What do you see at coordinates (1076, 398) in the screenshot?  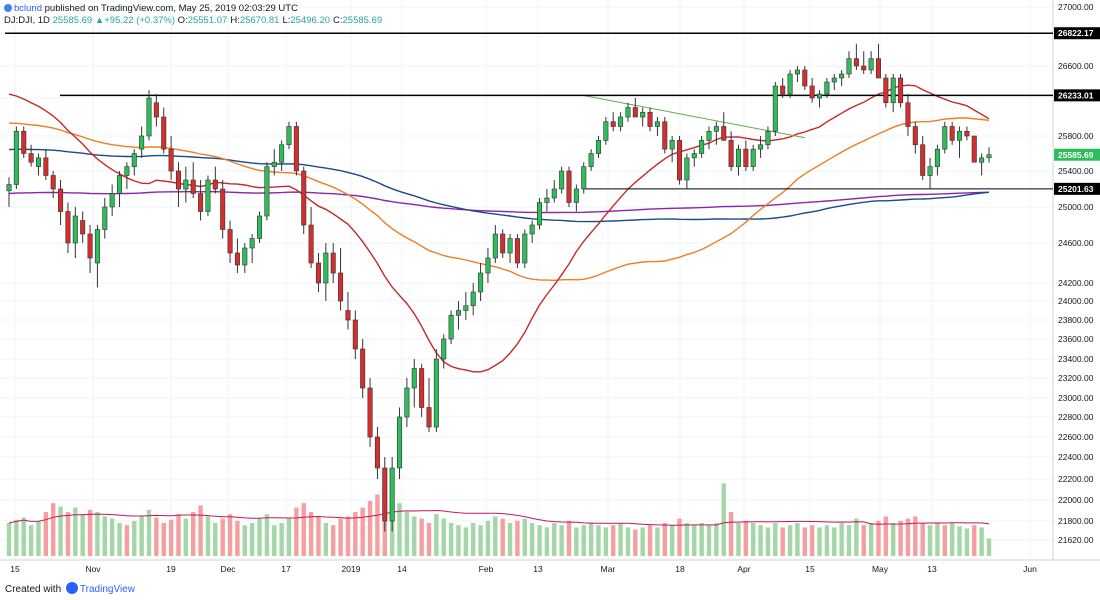 I see `price-tick-label: 23000.00` at bounding box center [1076, 398].